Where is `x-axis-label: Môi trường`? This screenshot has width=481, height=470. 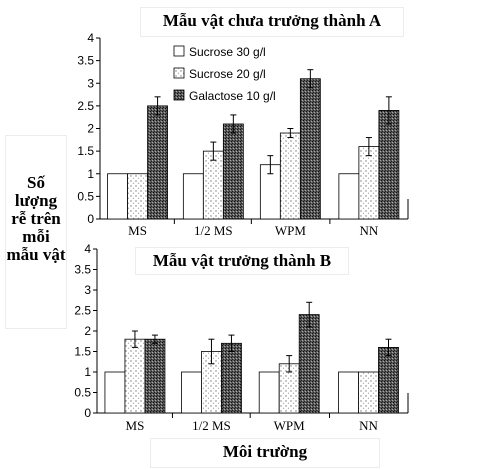 x-axis-label: Môi trường is located at coordinates (265, 451).